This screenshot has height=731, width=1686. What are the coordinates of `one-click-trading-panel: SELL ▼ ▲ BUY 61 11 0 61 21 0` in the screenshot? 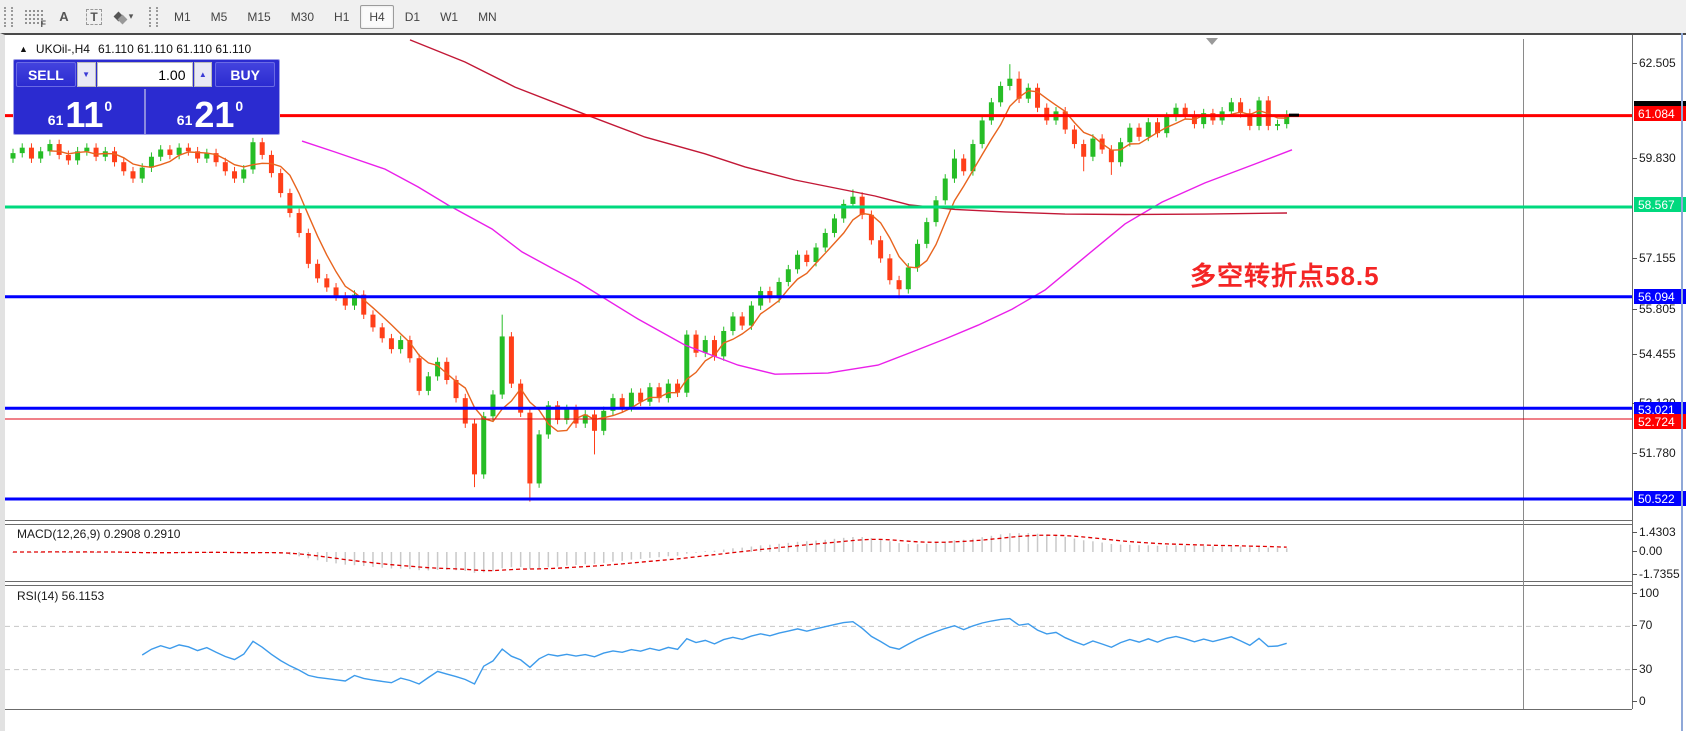 It's located at (146, 97).